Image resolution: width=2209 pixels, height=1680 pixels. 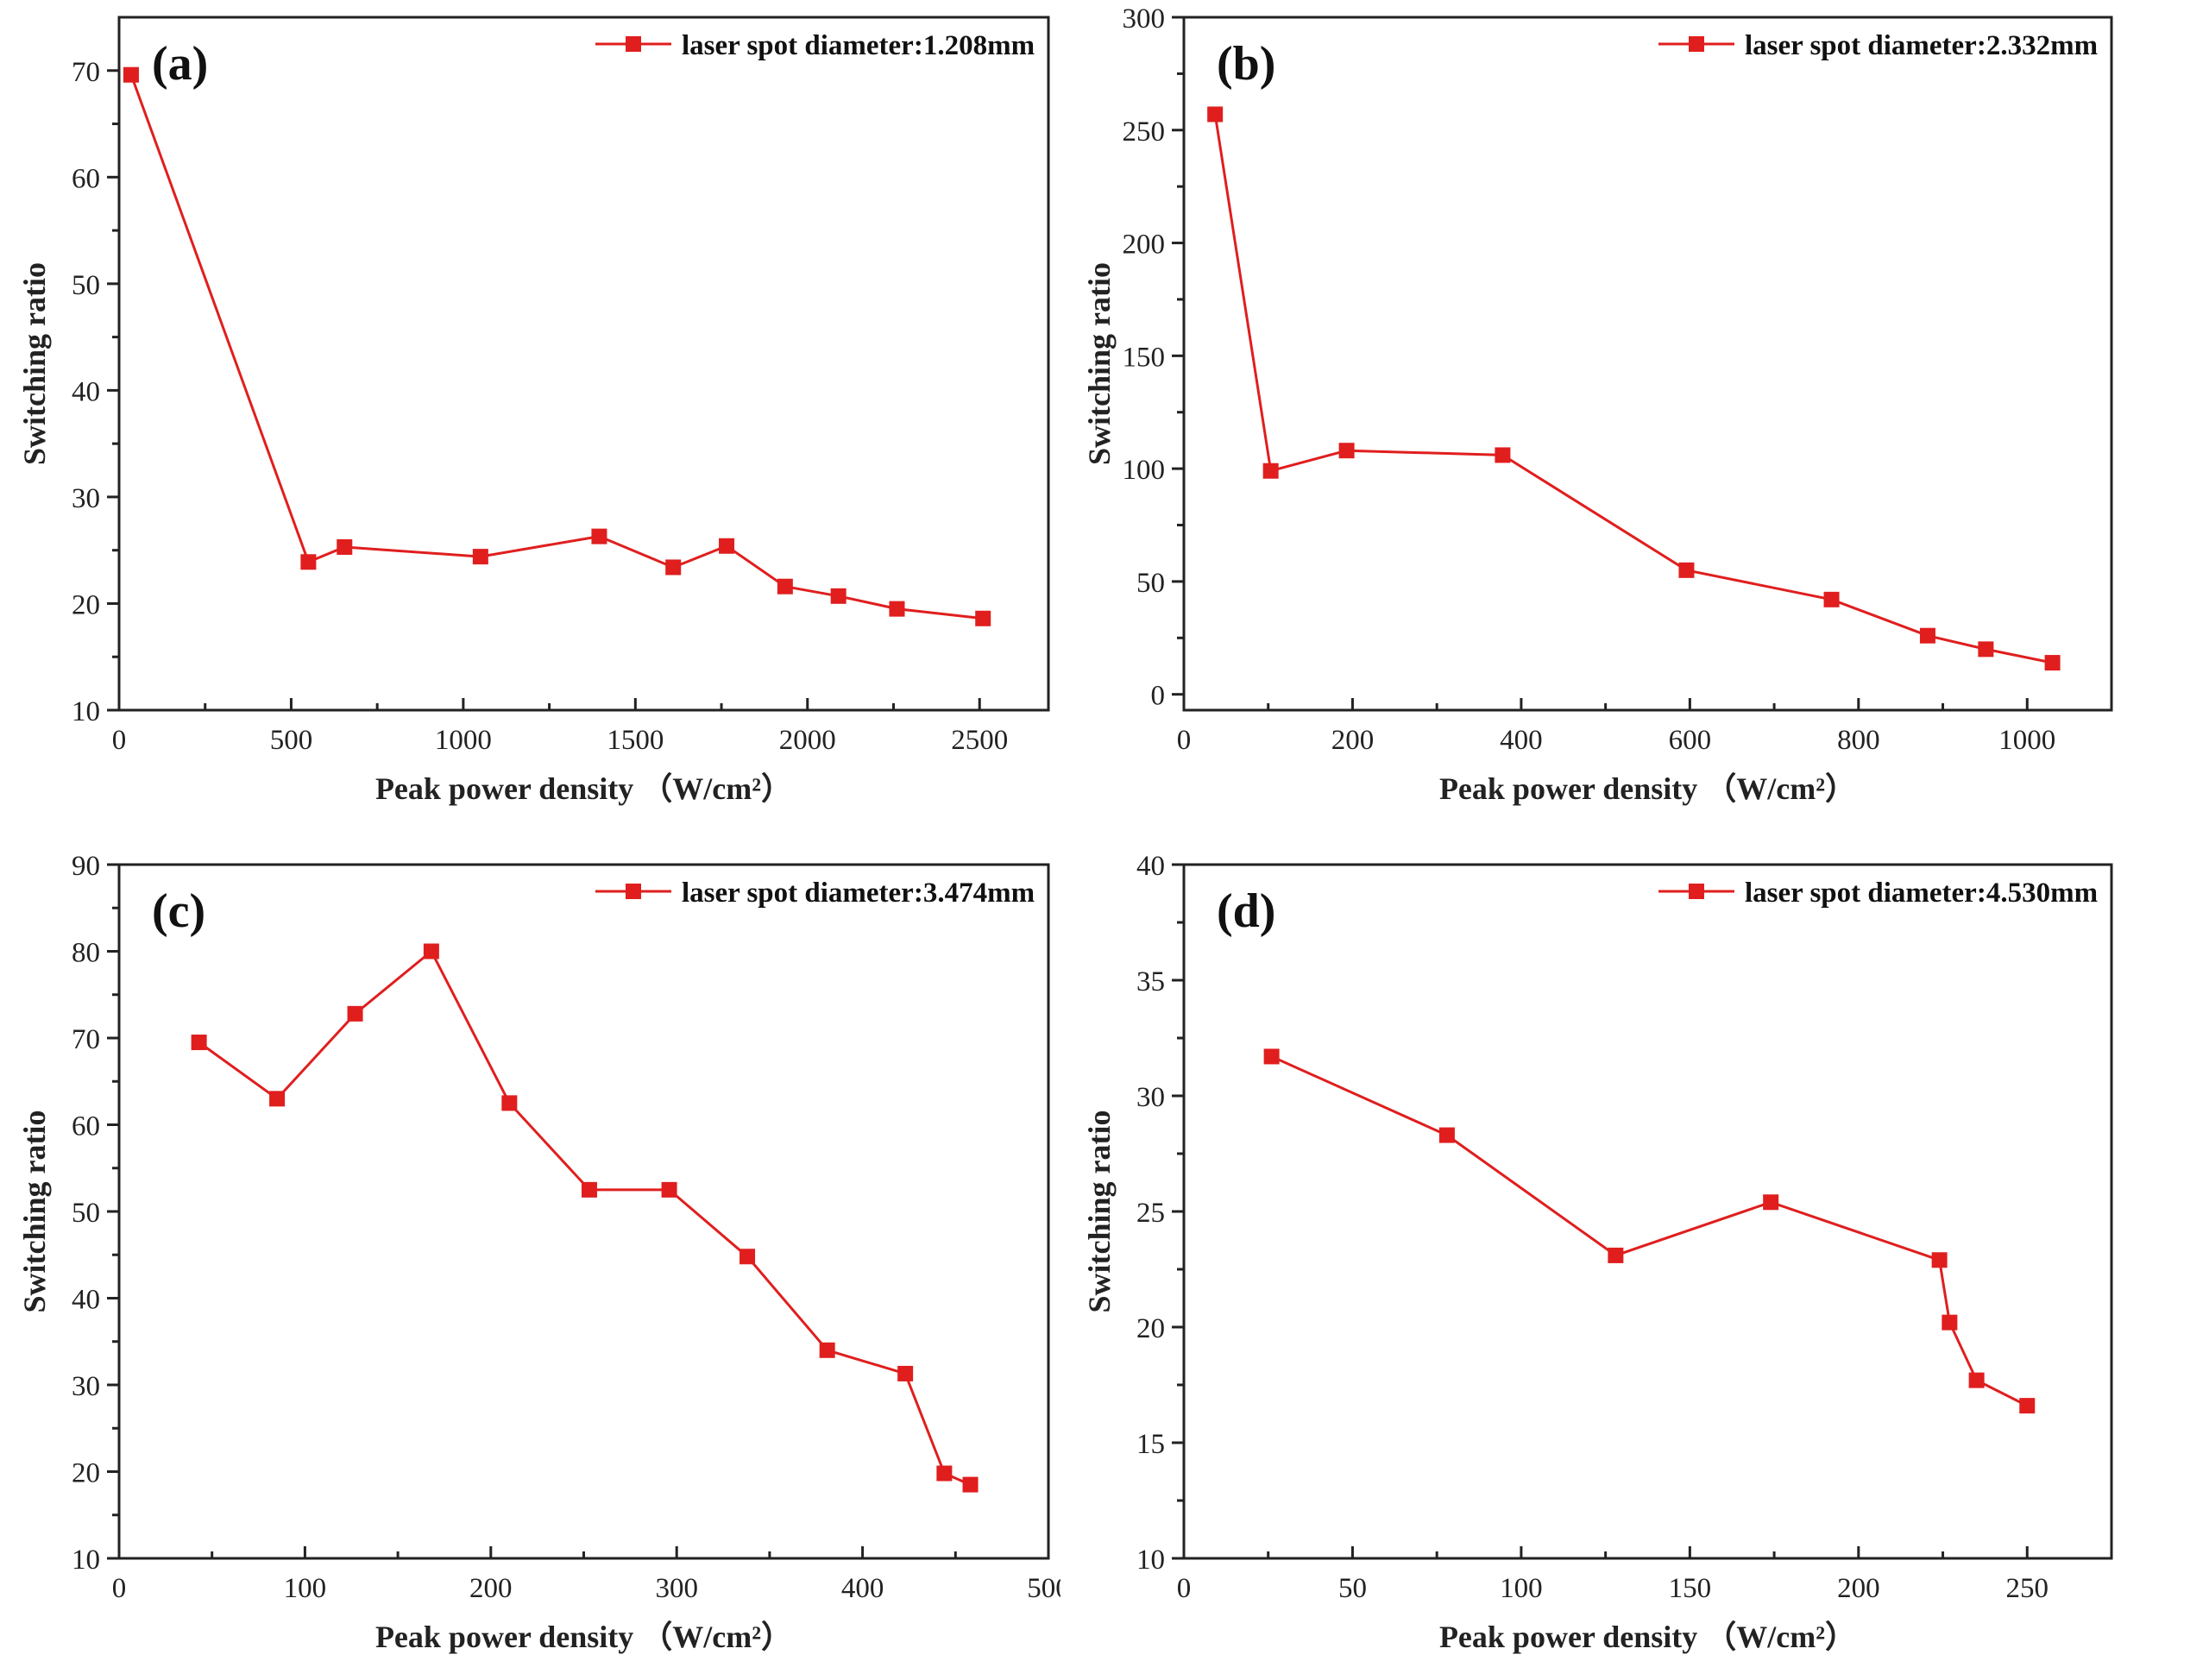 I want to click on x-tick-label: 400, so click(x=1521, y=741).